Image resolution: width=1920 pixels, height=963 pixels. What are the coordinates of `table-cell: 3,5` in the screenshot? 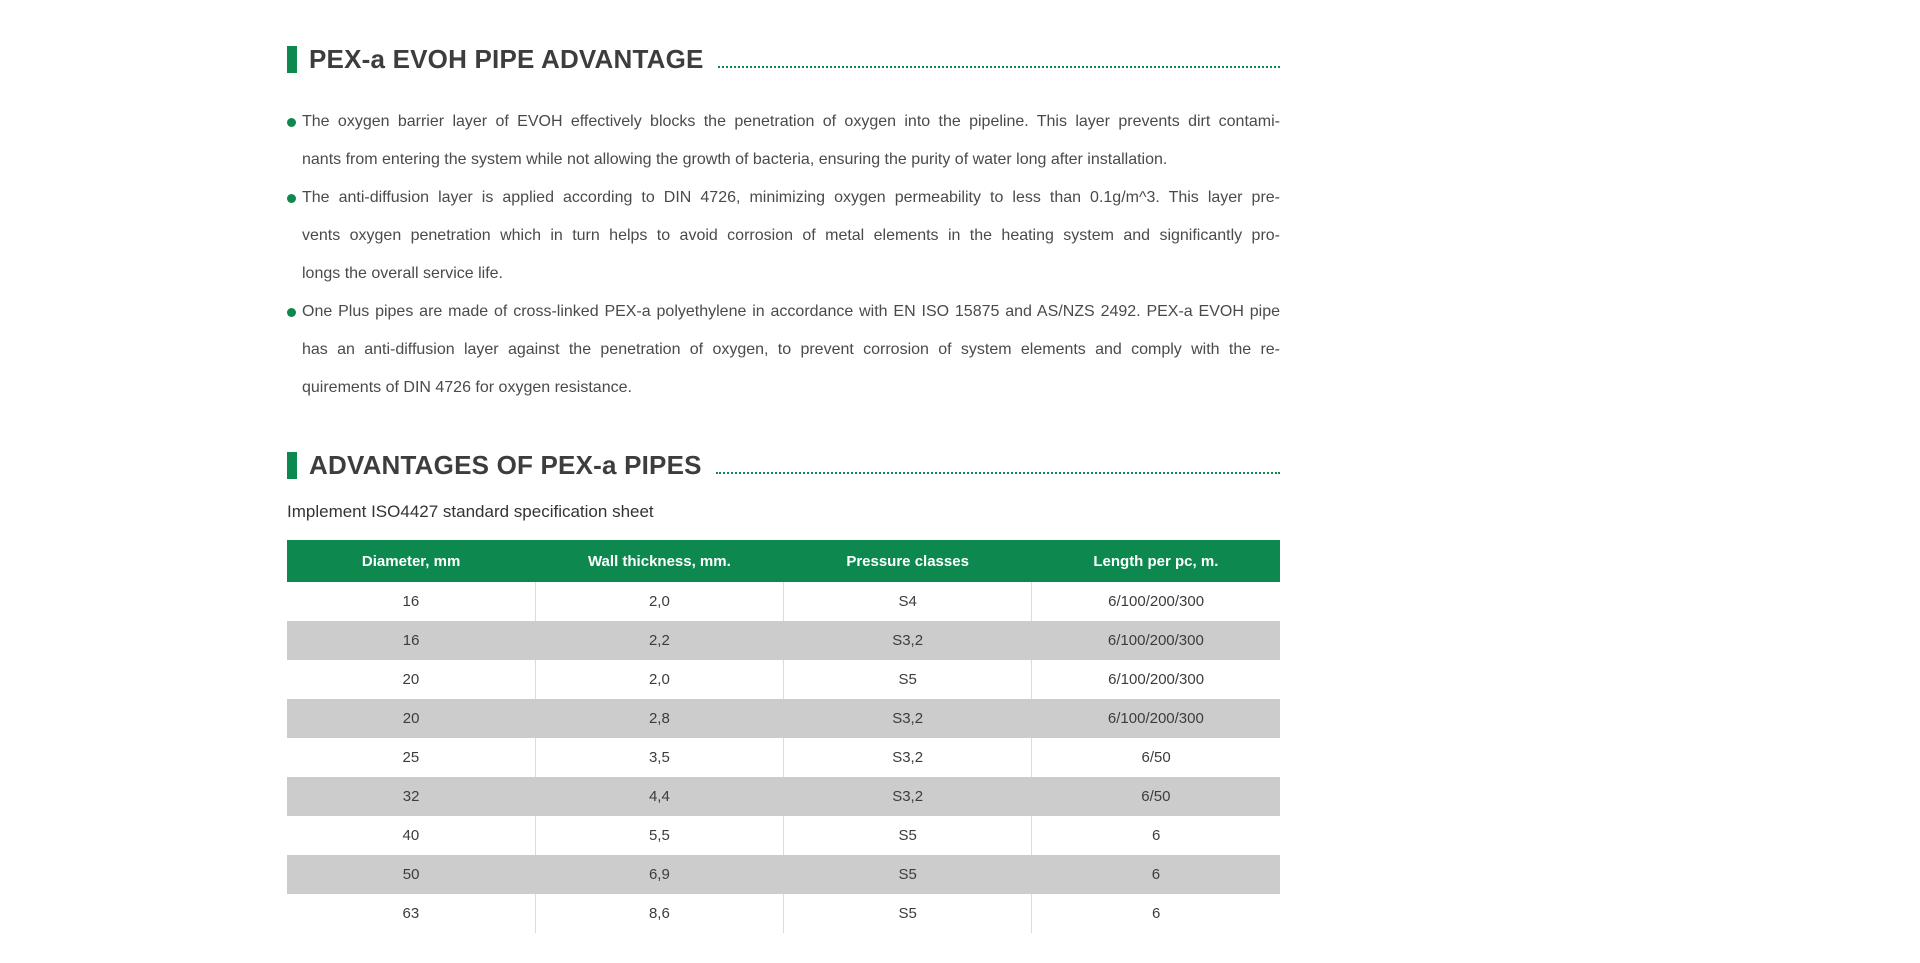 It's located at (660, 757).